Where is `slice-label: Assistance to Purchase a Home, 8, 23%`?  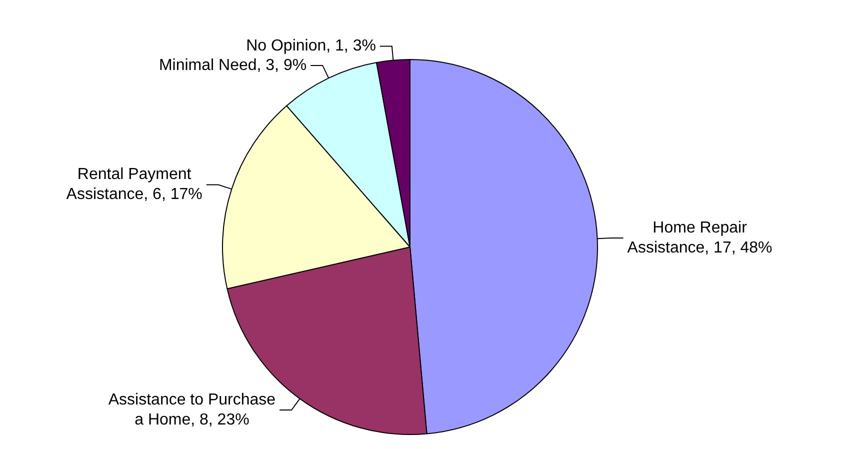
slice-label: Assistance to Purchase a Home, 8, 23% is located at coordinates (192, 409).